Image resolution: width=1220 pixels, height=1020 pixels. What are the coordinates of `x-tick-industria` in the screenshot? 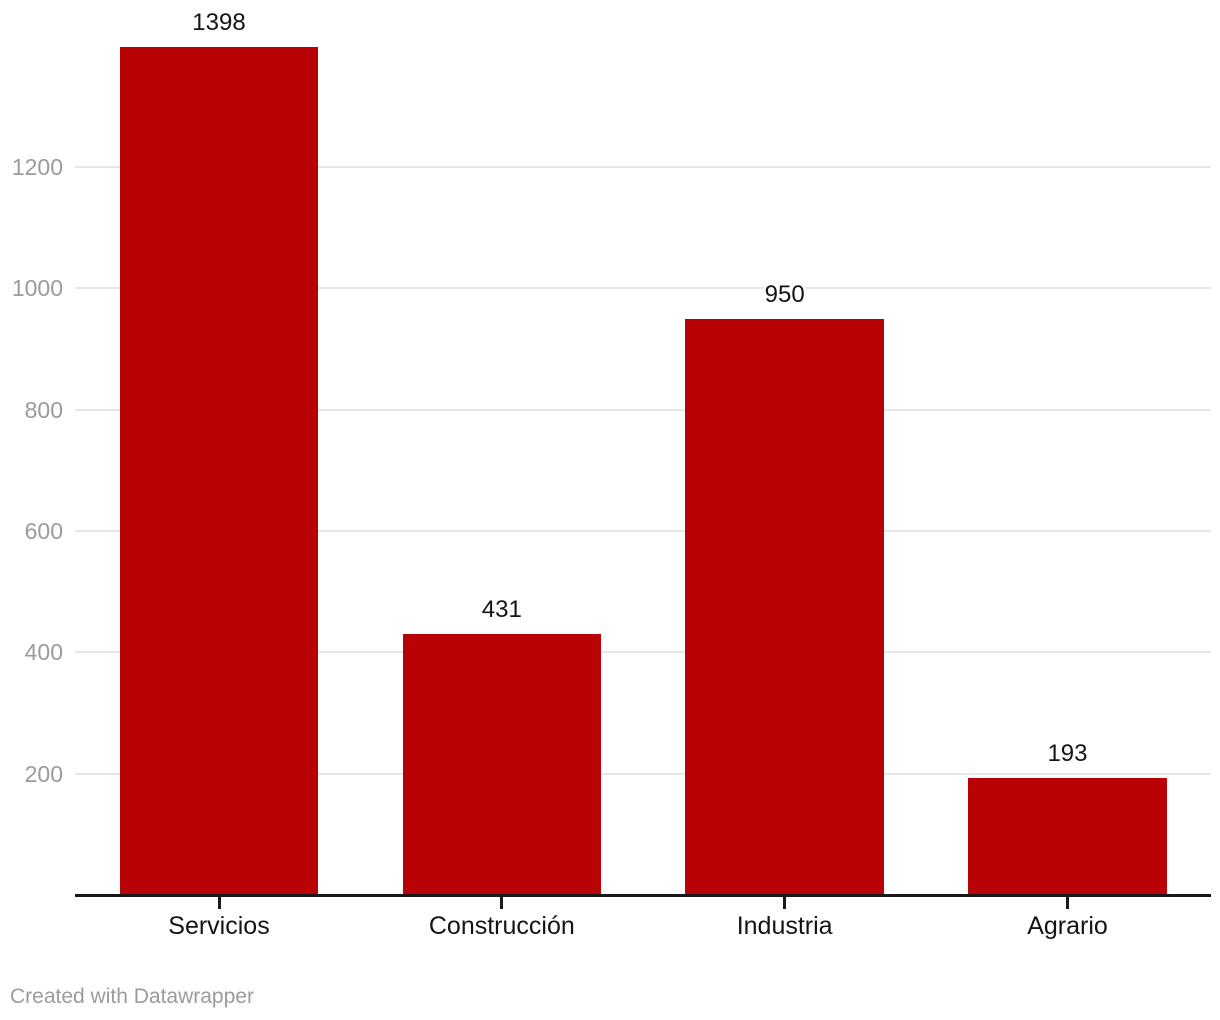 It's located at (785, 903).